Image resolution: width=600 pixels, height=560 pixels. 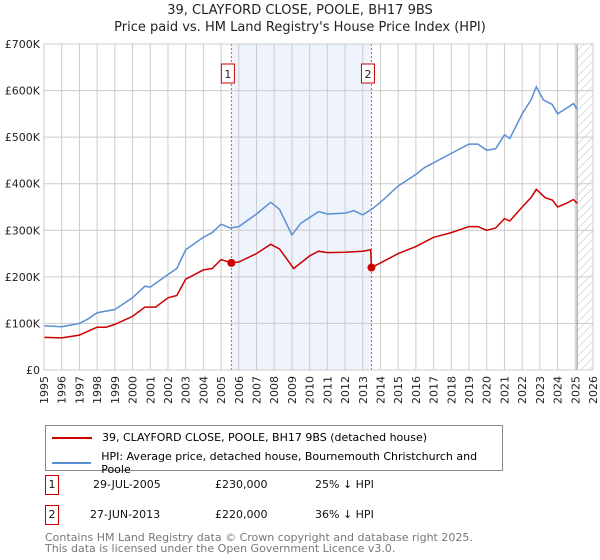 I want to click on y-tick-label: £400K, so click(x=23, y=184).